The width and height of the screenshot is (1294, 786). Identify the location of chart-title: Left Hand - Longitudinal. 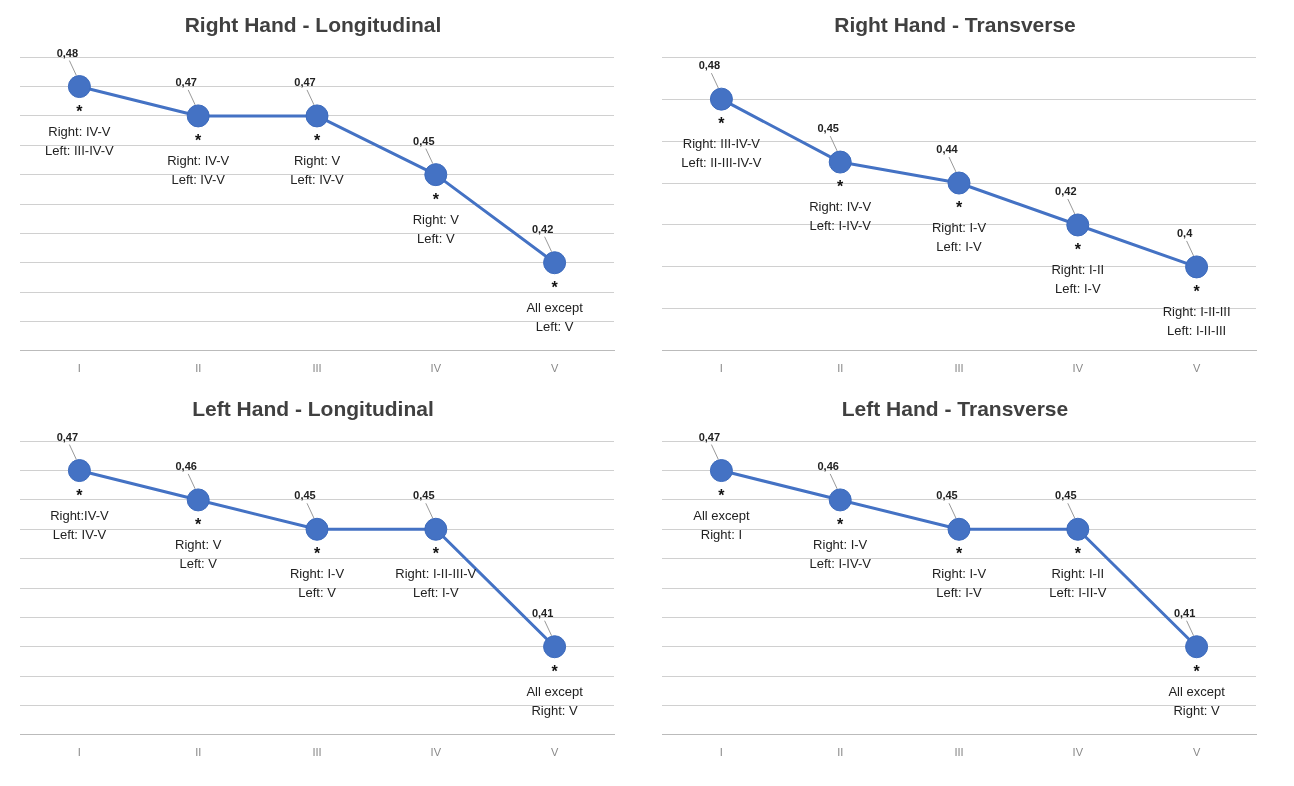
(313, 409).